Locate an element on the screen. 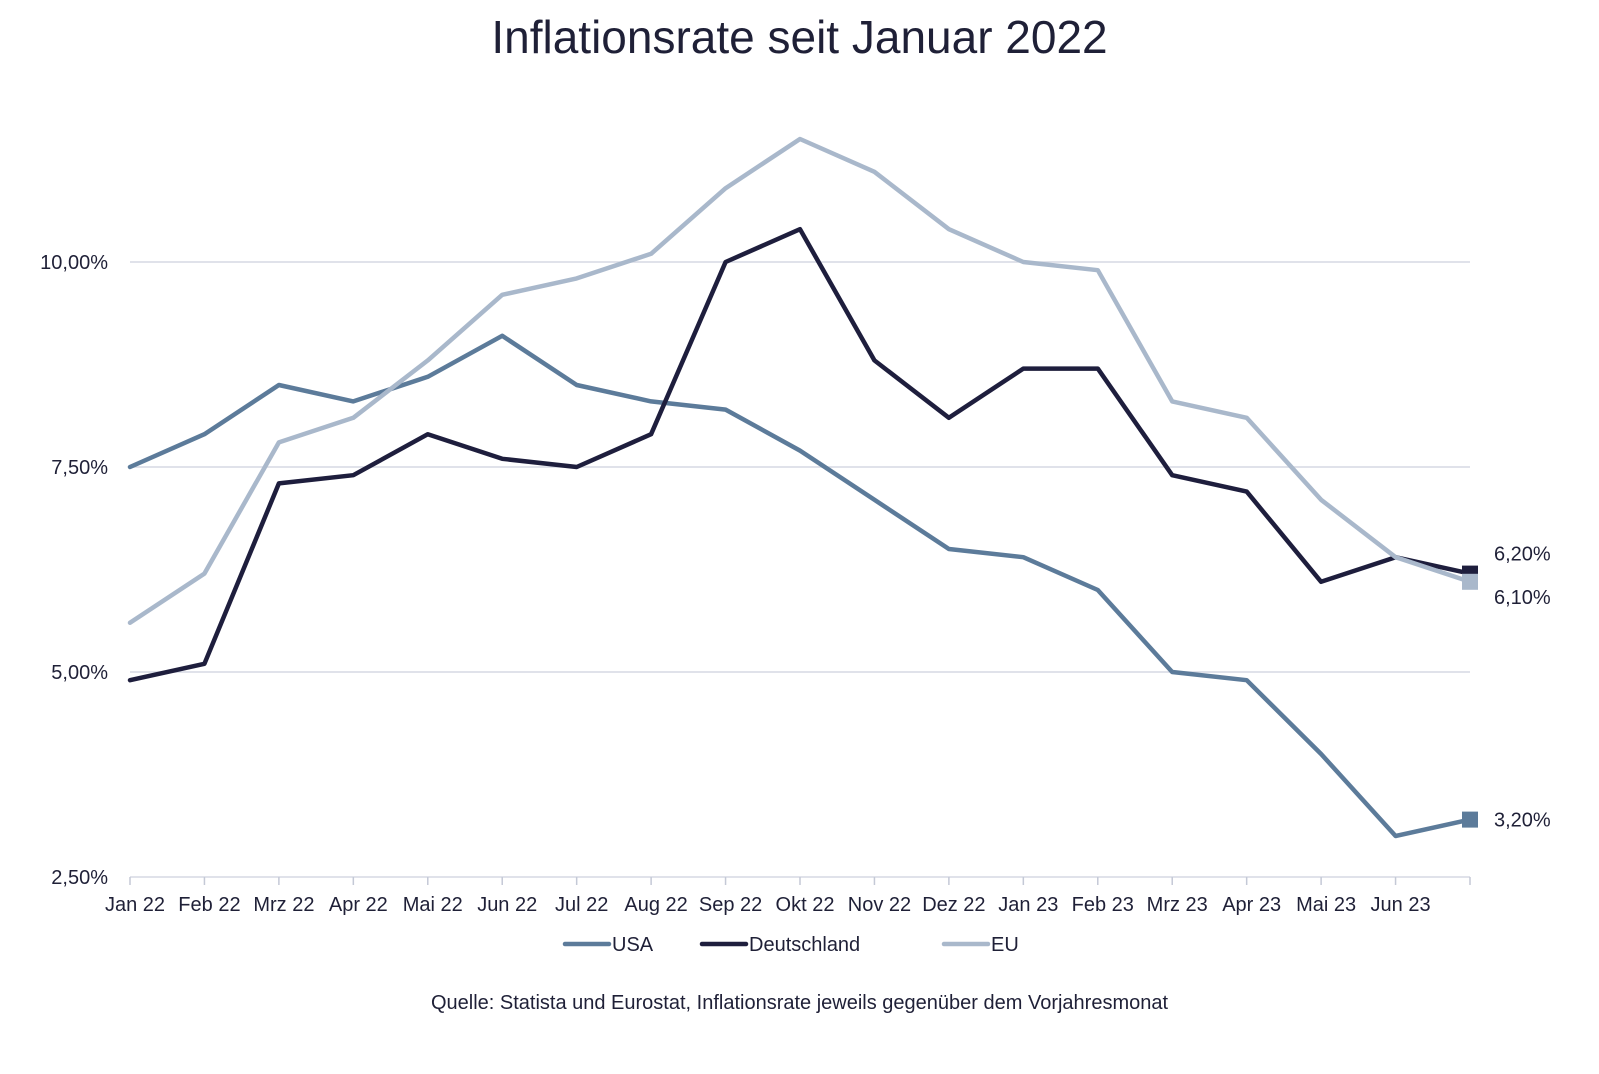 This screenshot has height=1074, width=1599. x-tick-label: Nov 22 is located at coordinates (879, 905).